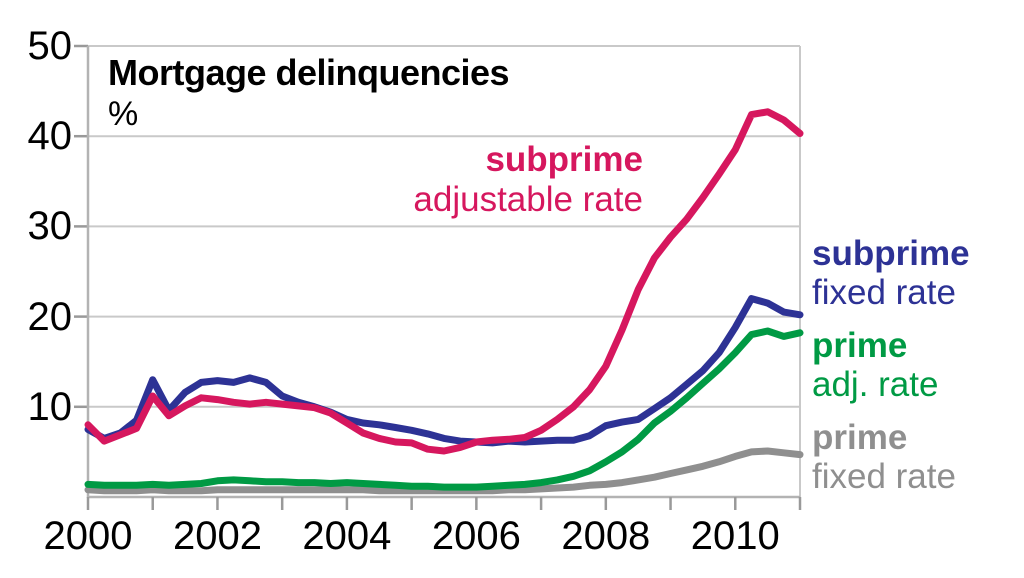  What do you see at coordinates (50, 316) in the screenshot?
I see `y-tick-label-20: 20` at bounding box center [50, 316].